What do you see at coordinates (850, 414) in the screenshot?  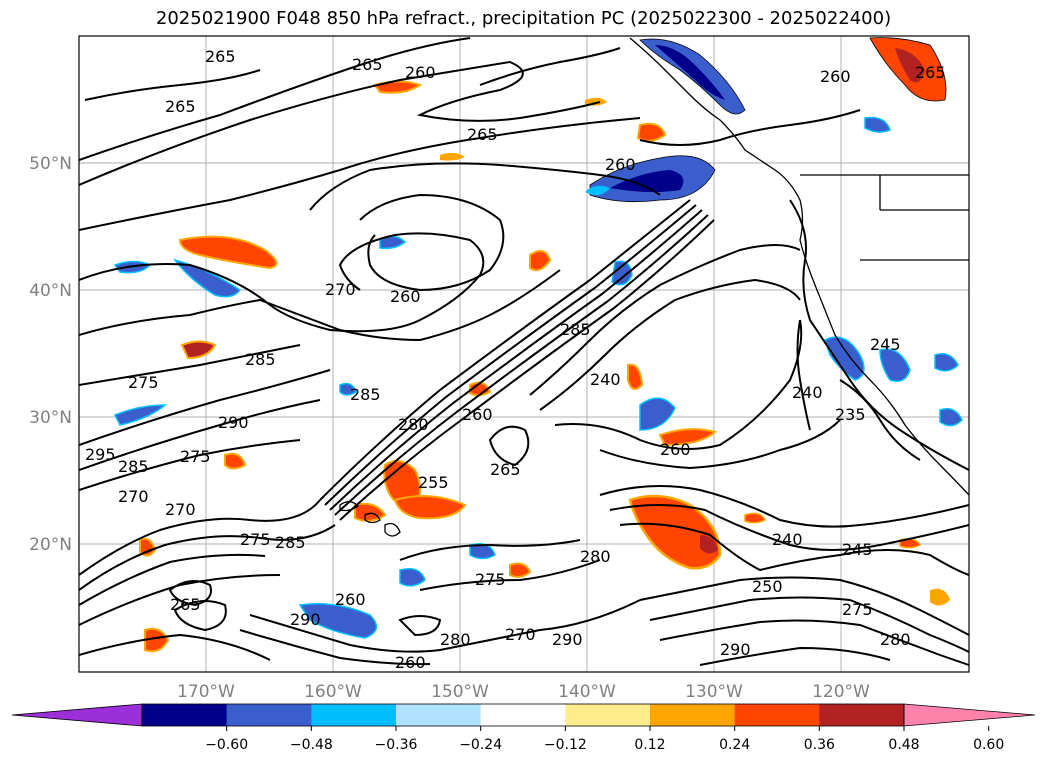 I see `contour-label: 235` at bounding box center [850, 414].